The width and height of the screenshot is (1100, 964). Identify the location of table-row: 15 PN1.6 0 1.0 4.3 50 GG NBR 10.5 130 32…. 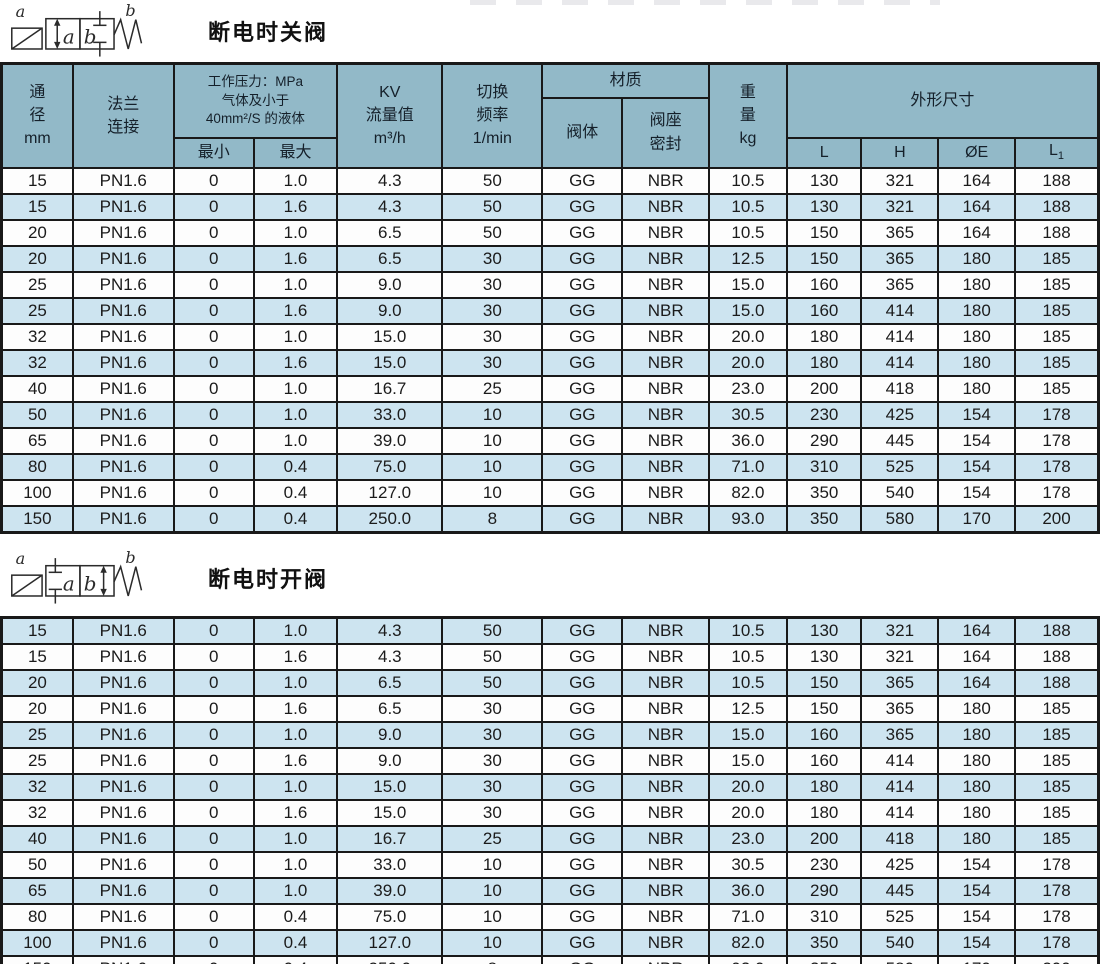
(550, 630).